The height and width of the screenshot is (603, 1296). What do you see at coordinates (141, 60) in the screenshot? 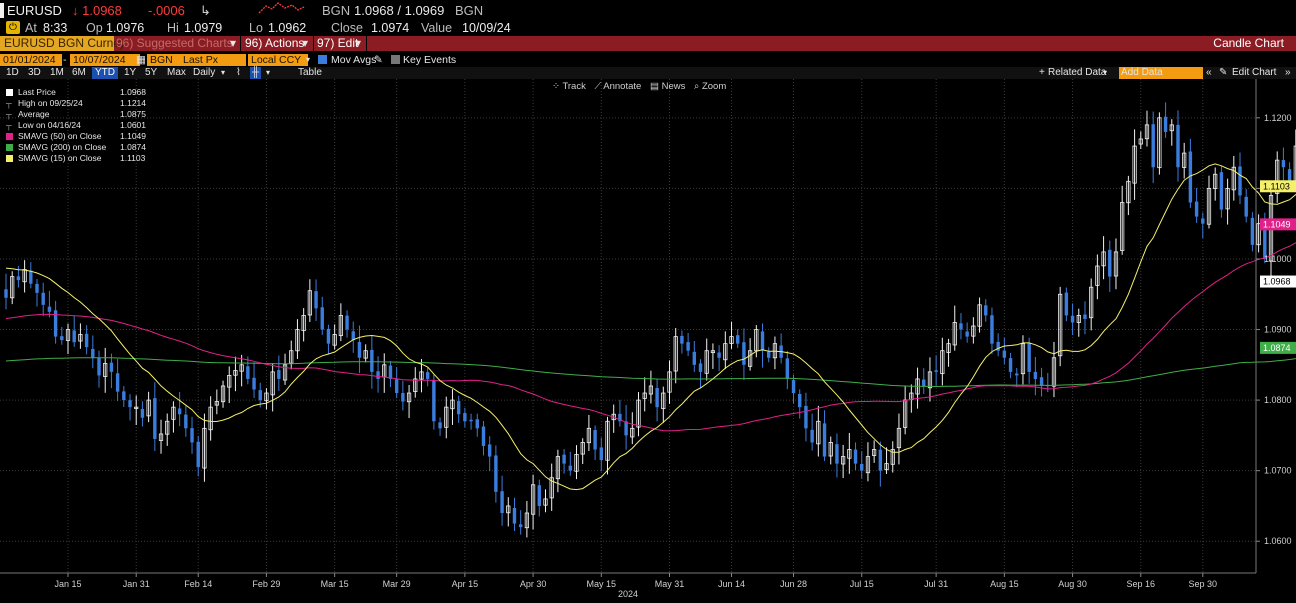
I see `calendar-icon: ▦` at bounding box center [141, 60].